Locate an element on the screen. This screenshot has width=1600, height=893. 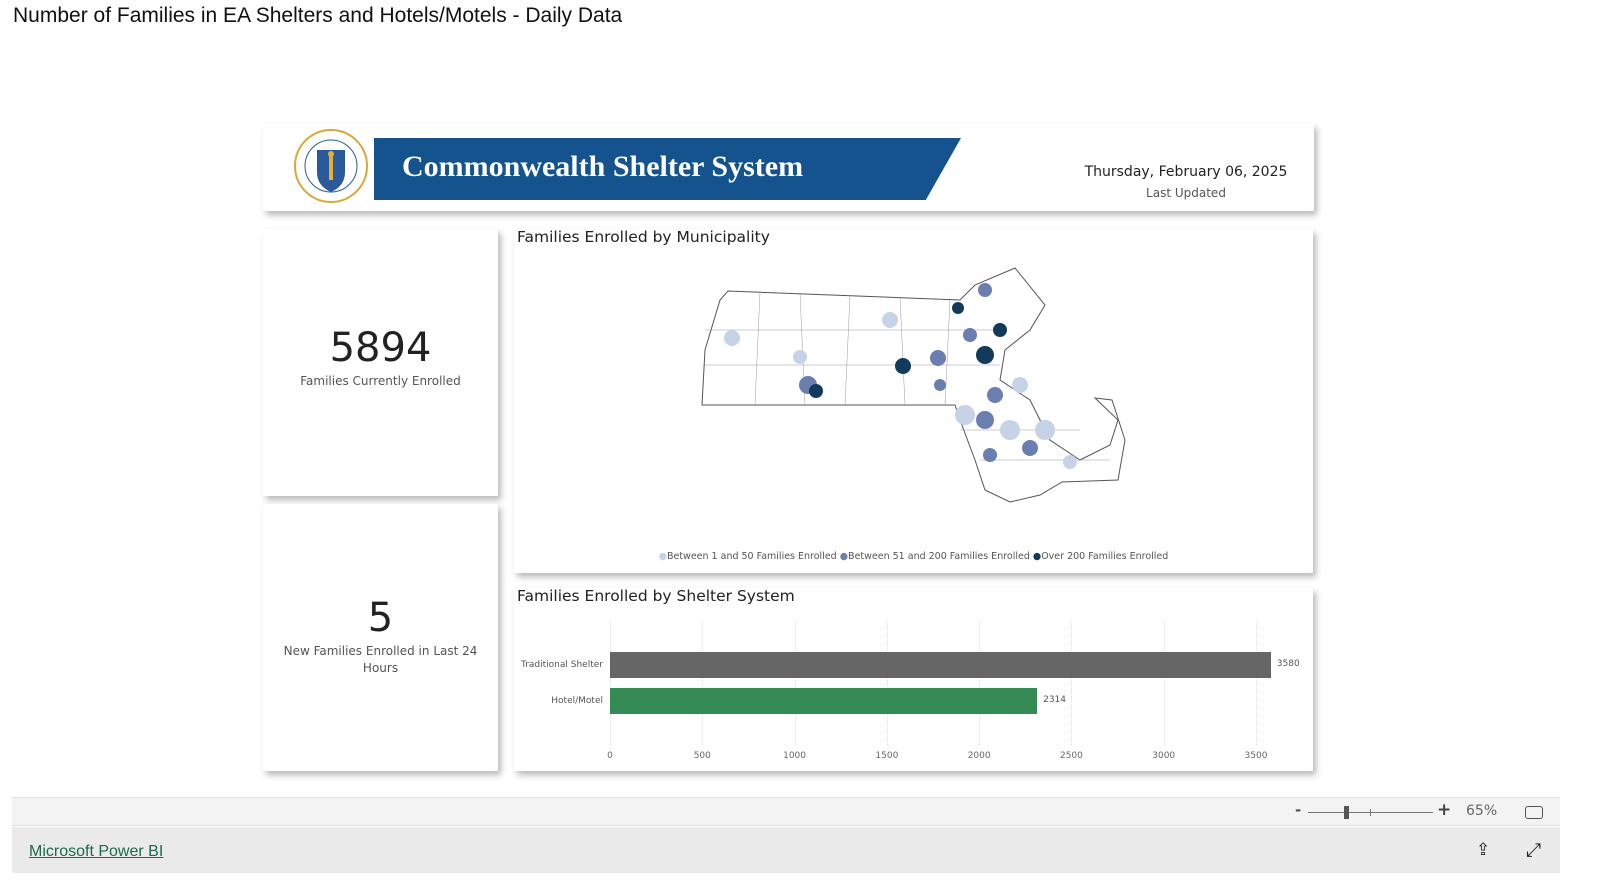
kpi-card-enrolled: 5894 Families Currently Enrolled is located at coordinates (380, 362).